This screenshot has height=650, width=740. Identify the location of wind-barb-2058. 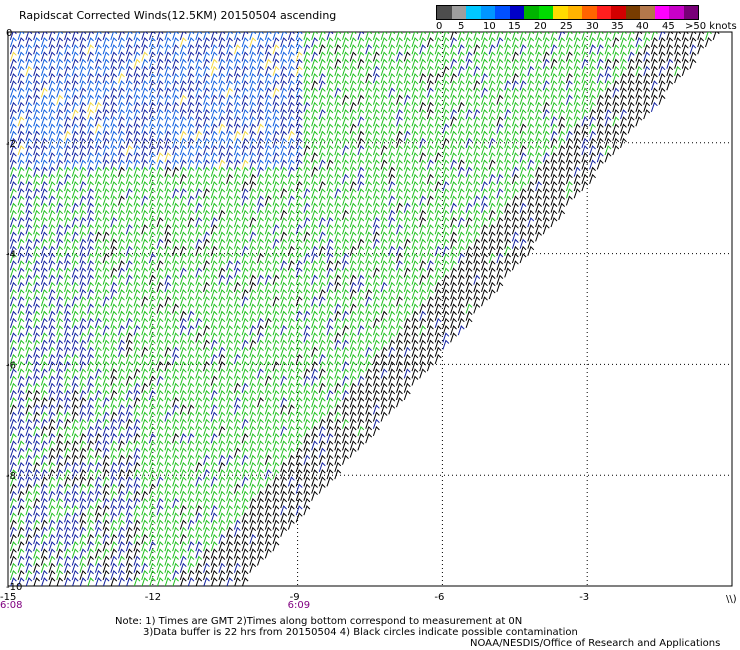
(60, 214).